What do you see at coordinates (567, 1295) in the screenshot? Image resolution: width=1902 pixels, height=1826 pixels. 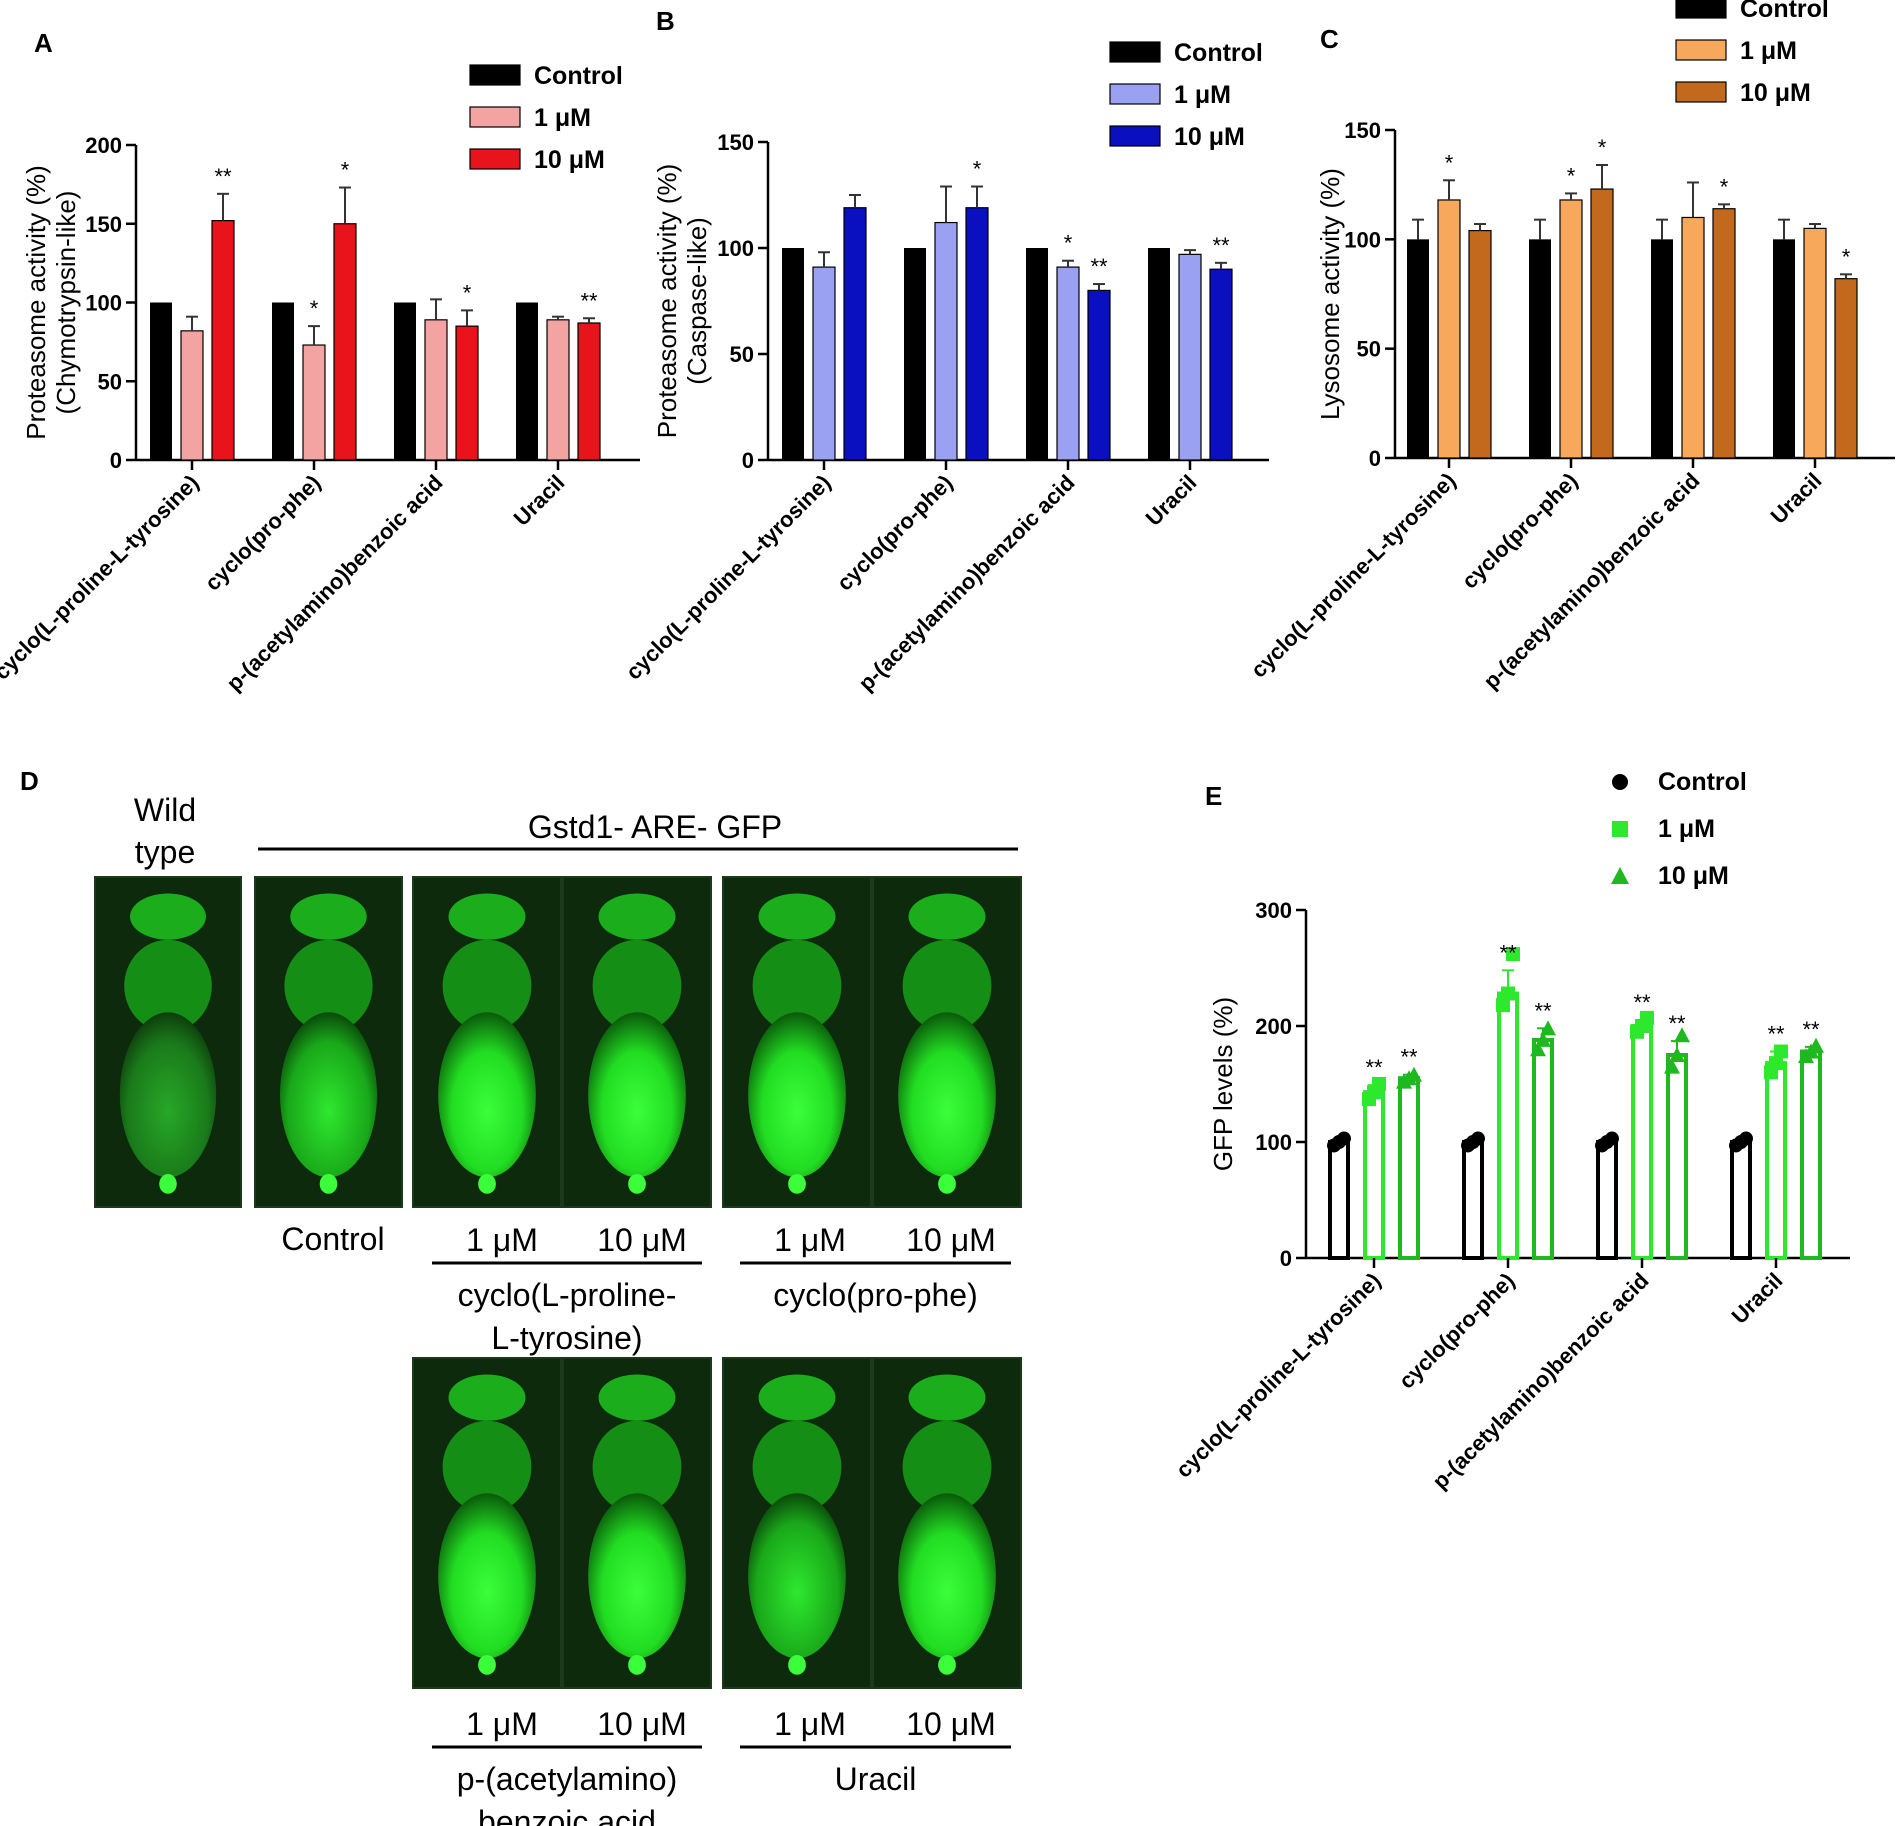 I see `group-caption-cpt-line: cyclo(L-proline-` at bounding box center [567, 1295].